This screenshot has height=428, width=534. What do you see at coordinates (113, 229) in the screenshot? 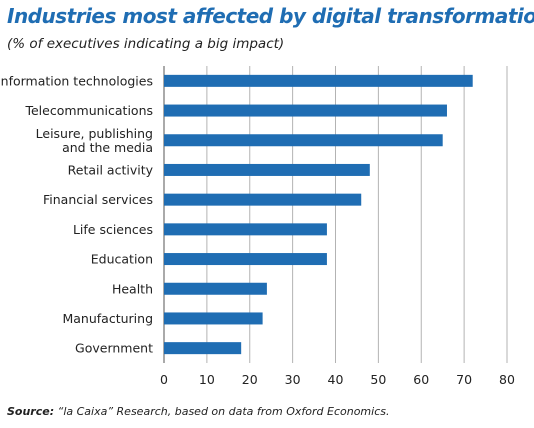
I see `category-label: Life sciences` at bounding box center [113, 229].